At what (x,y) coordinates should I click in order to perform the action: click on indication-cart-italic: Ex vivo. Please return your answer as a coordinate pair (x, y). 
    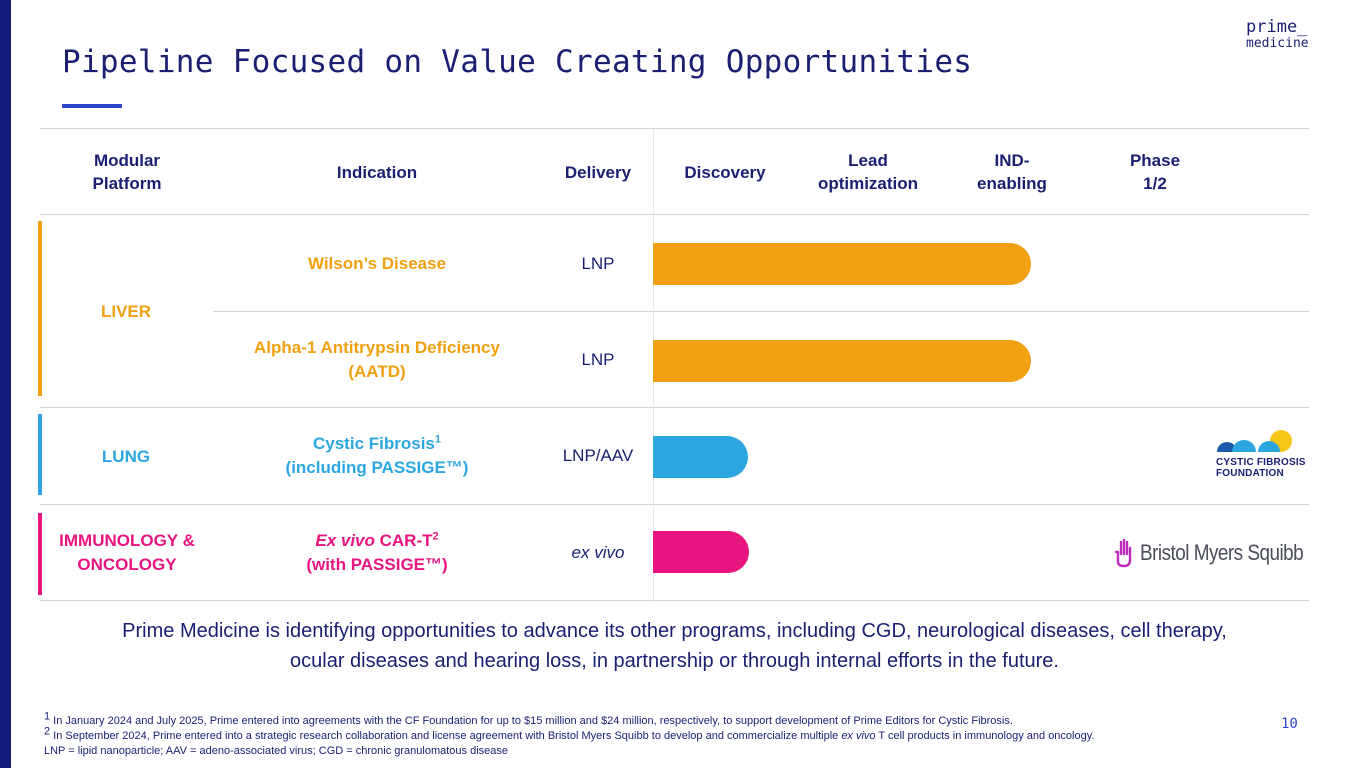
    Looking at the image, I should click on (345, 540).